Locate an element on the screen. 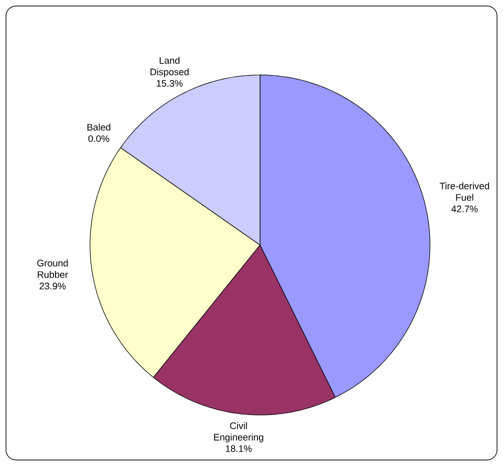  slice-label: Ground Rubber is located at coordinates (52, 269).